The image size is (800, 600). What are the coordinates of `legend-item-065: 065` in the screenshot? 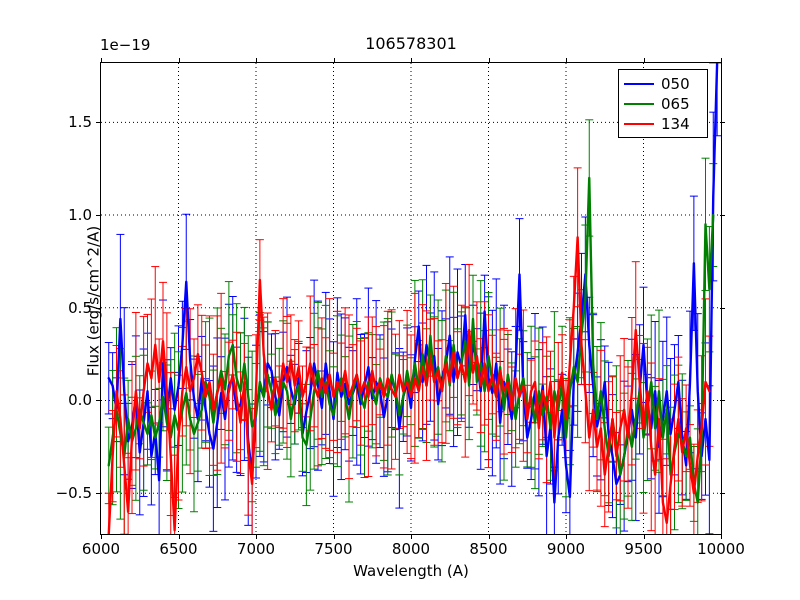 It's located at (663, 104).